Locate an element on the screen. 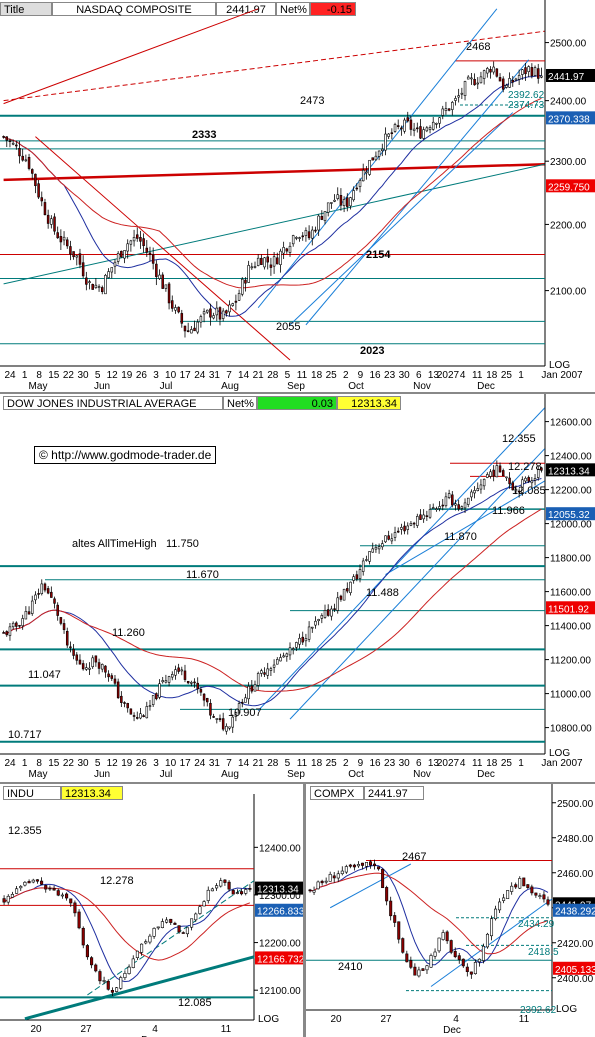 This screenshot has width=595, height=1037. title-tab: Title is located at coordinates (26, 8).